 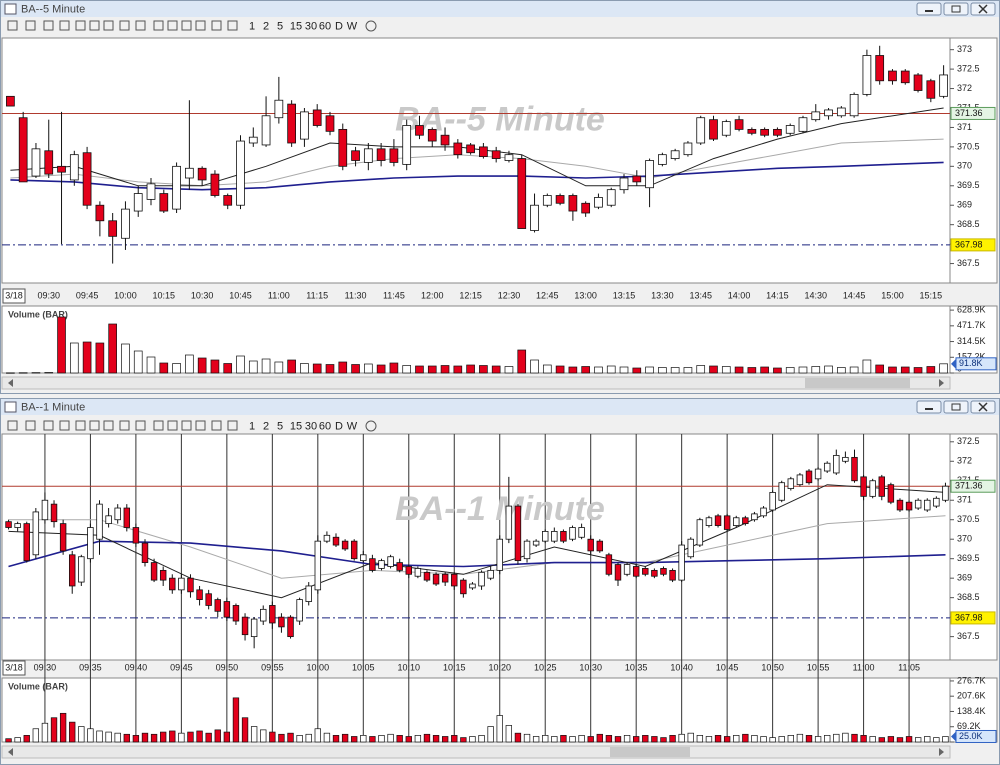 What do you see at coordinates (318, 667) in the screenshot?
I see `x-tick-label: 10:00` at bounding box center [318, 667].